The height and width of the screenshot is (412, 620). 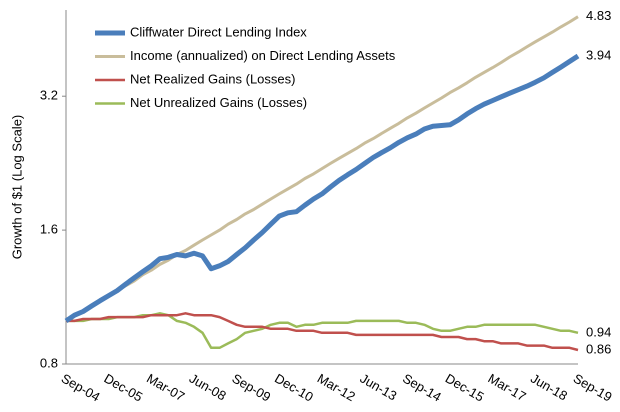 I want to click on y-tick-label: 3.2, so click(x=49, y=95).